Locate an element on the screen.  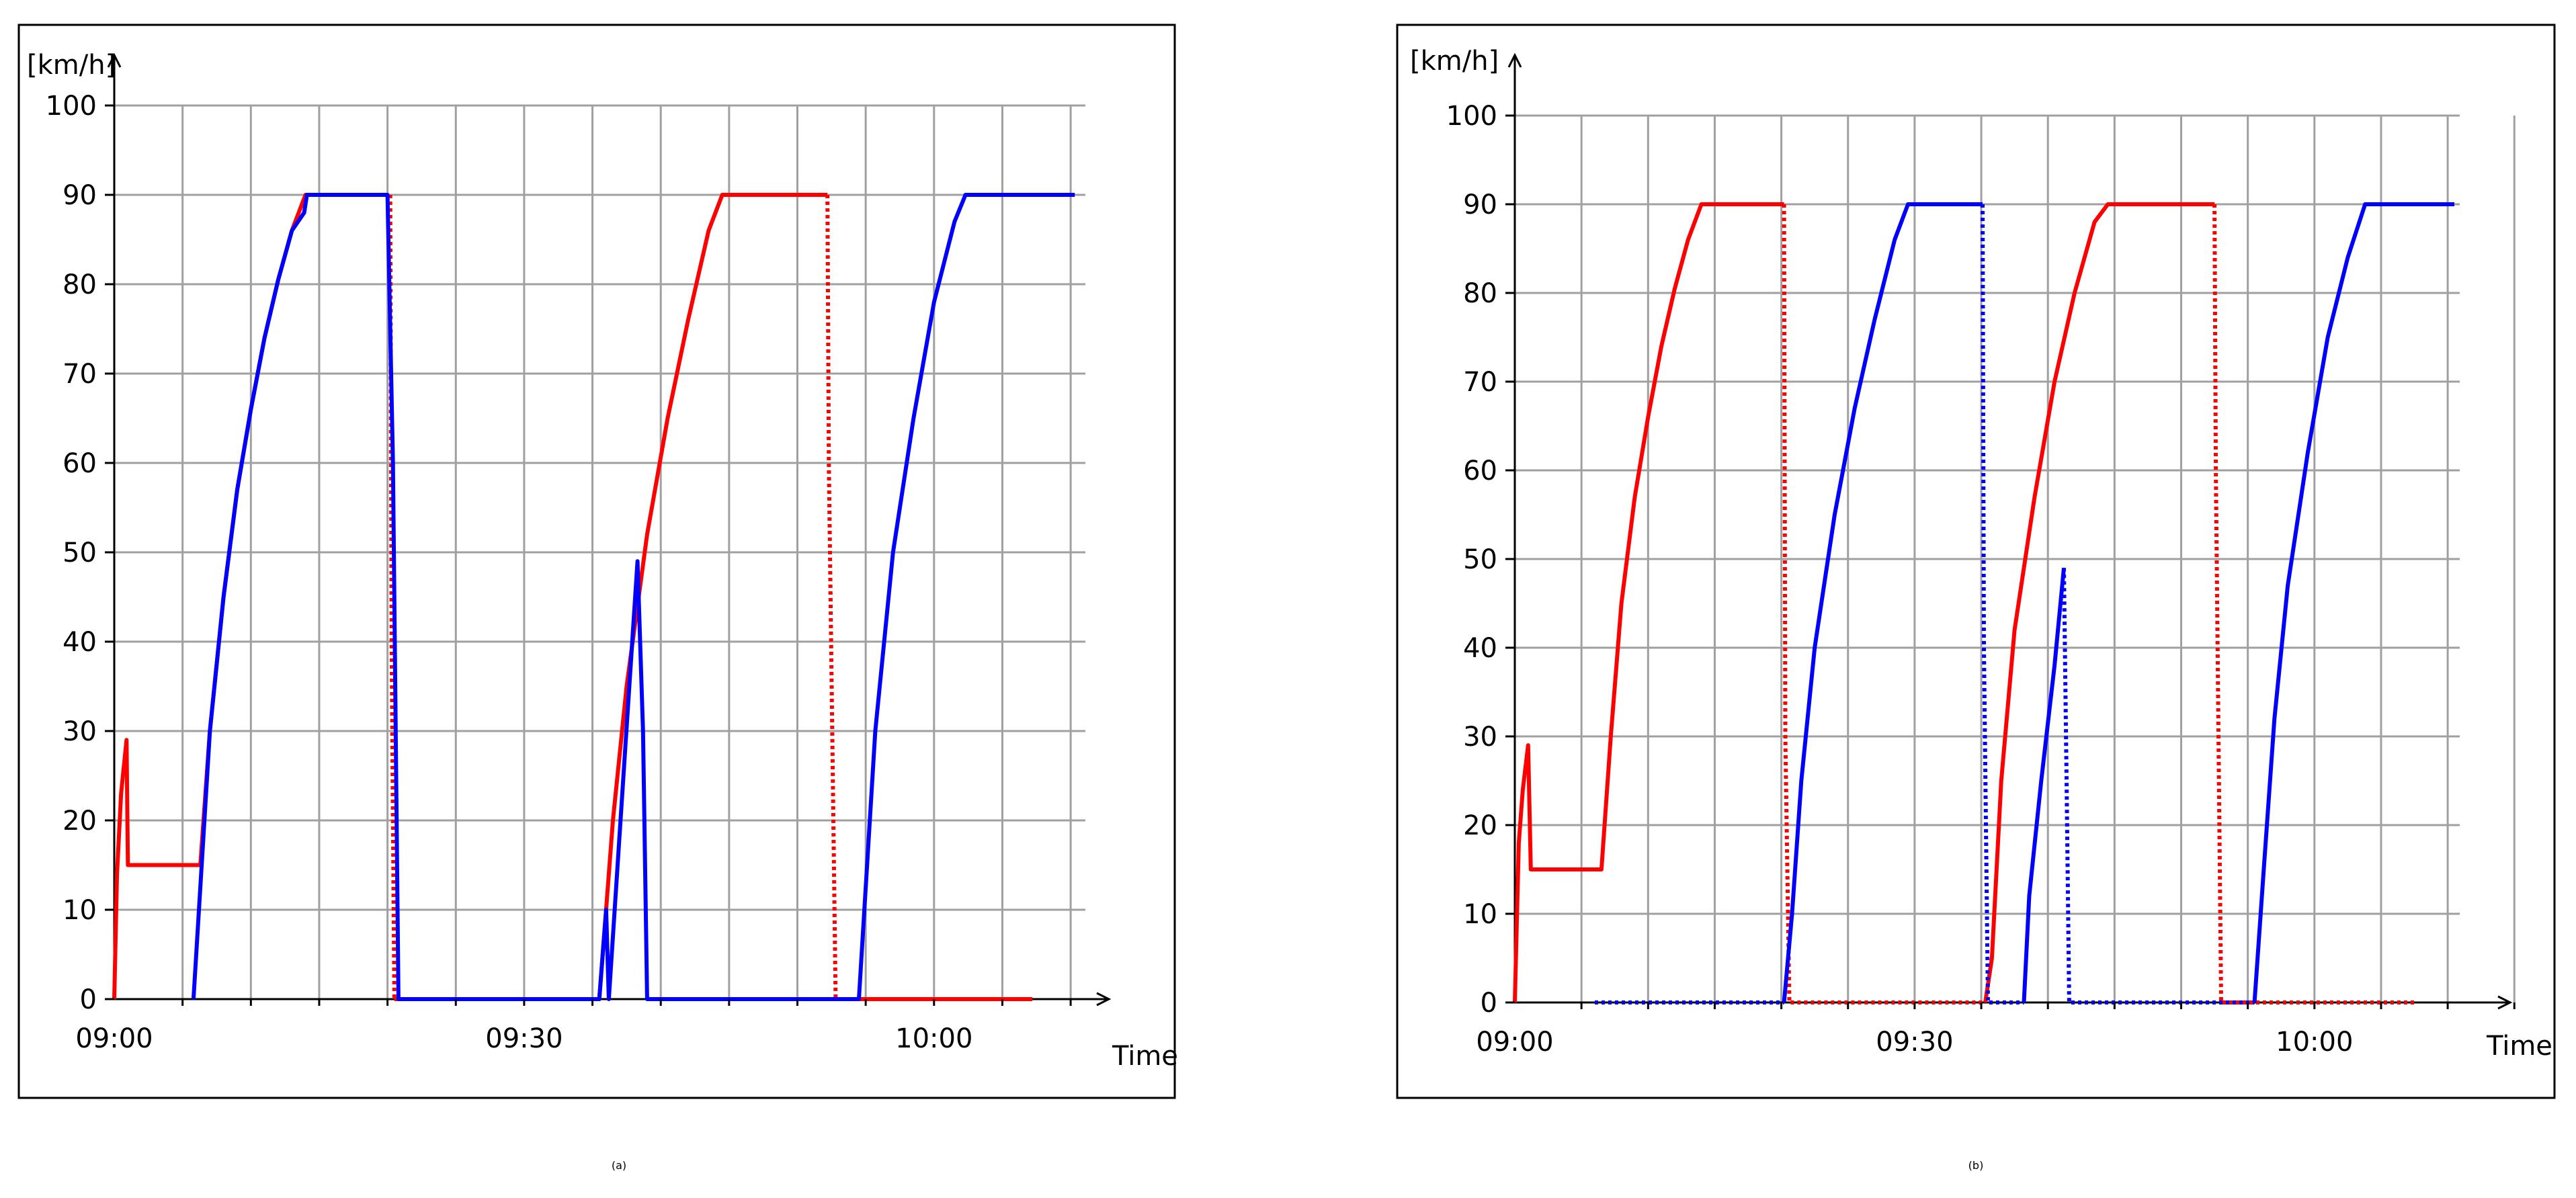
caption-close-a: ) is located at coordinates (624, 1165).